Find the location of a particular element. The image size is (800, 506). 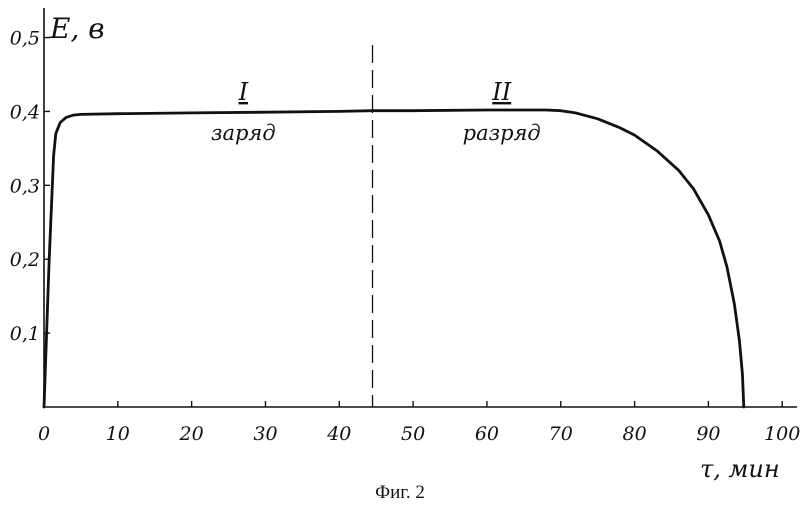

x-tick-label: 20 is located at coordinates (191, 434).